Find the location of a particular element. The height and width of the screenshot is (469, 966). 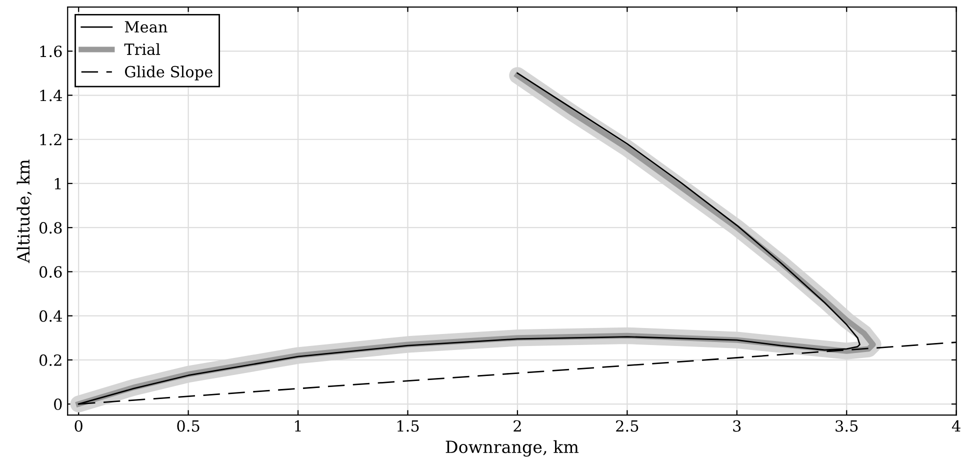

x-tick-label: 0.5 is located at coordinates (188, 426).